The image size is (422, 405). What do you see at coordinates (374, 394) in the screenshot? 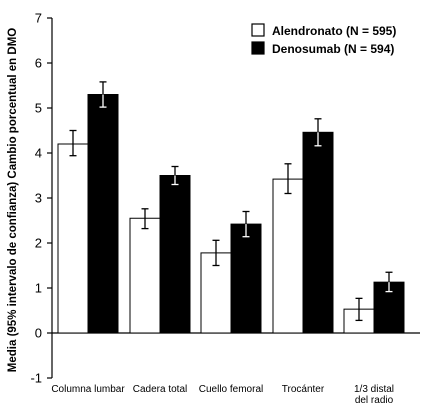
I see `category-label: 1/3 distal del radio` at bounding box center [374, 394].